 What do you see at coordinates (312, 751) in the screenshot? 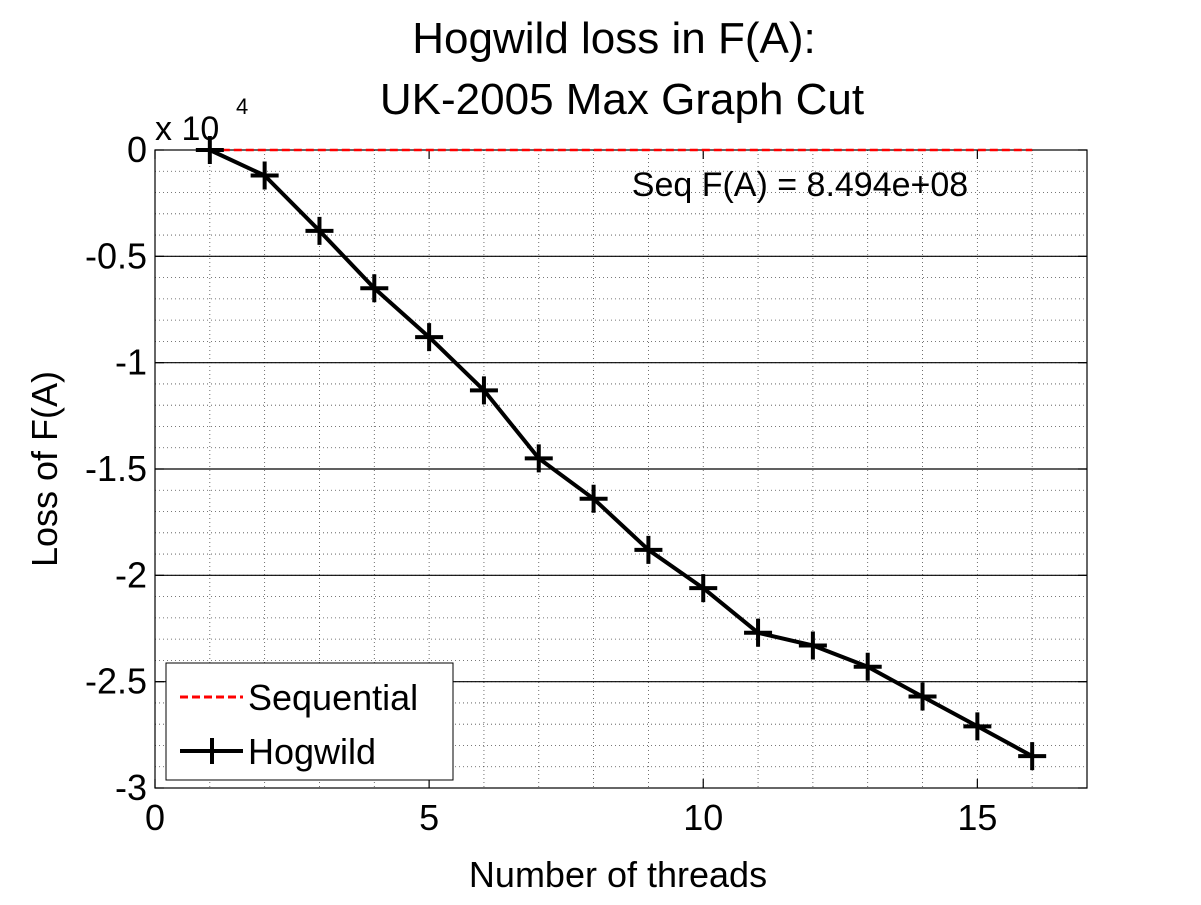
I see `legend-hogwild-label: Hogwild` at bounding box center [312, 751].